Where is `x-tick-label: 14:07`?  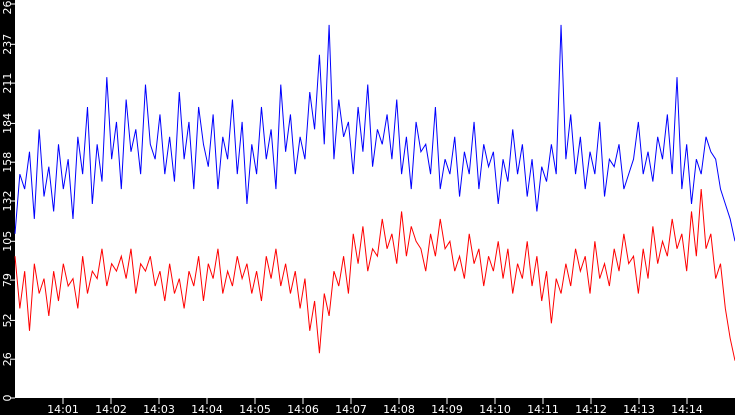
x-tick-label: 14:07 is located at coordinates (351, 409).